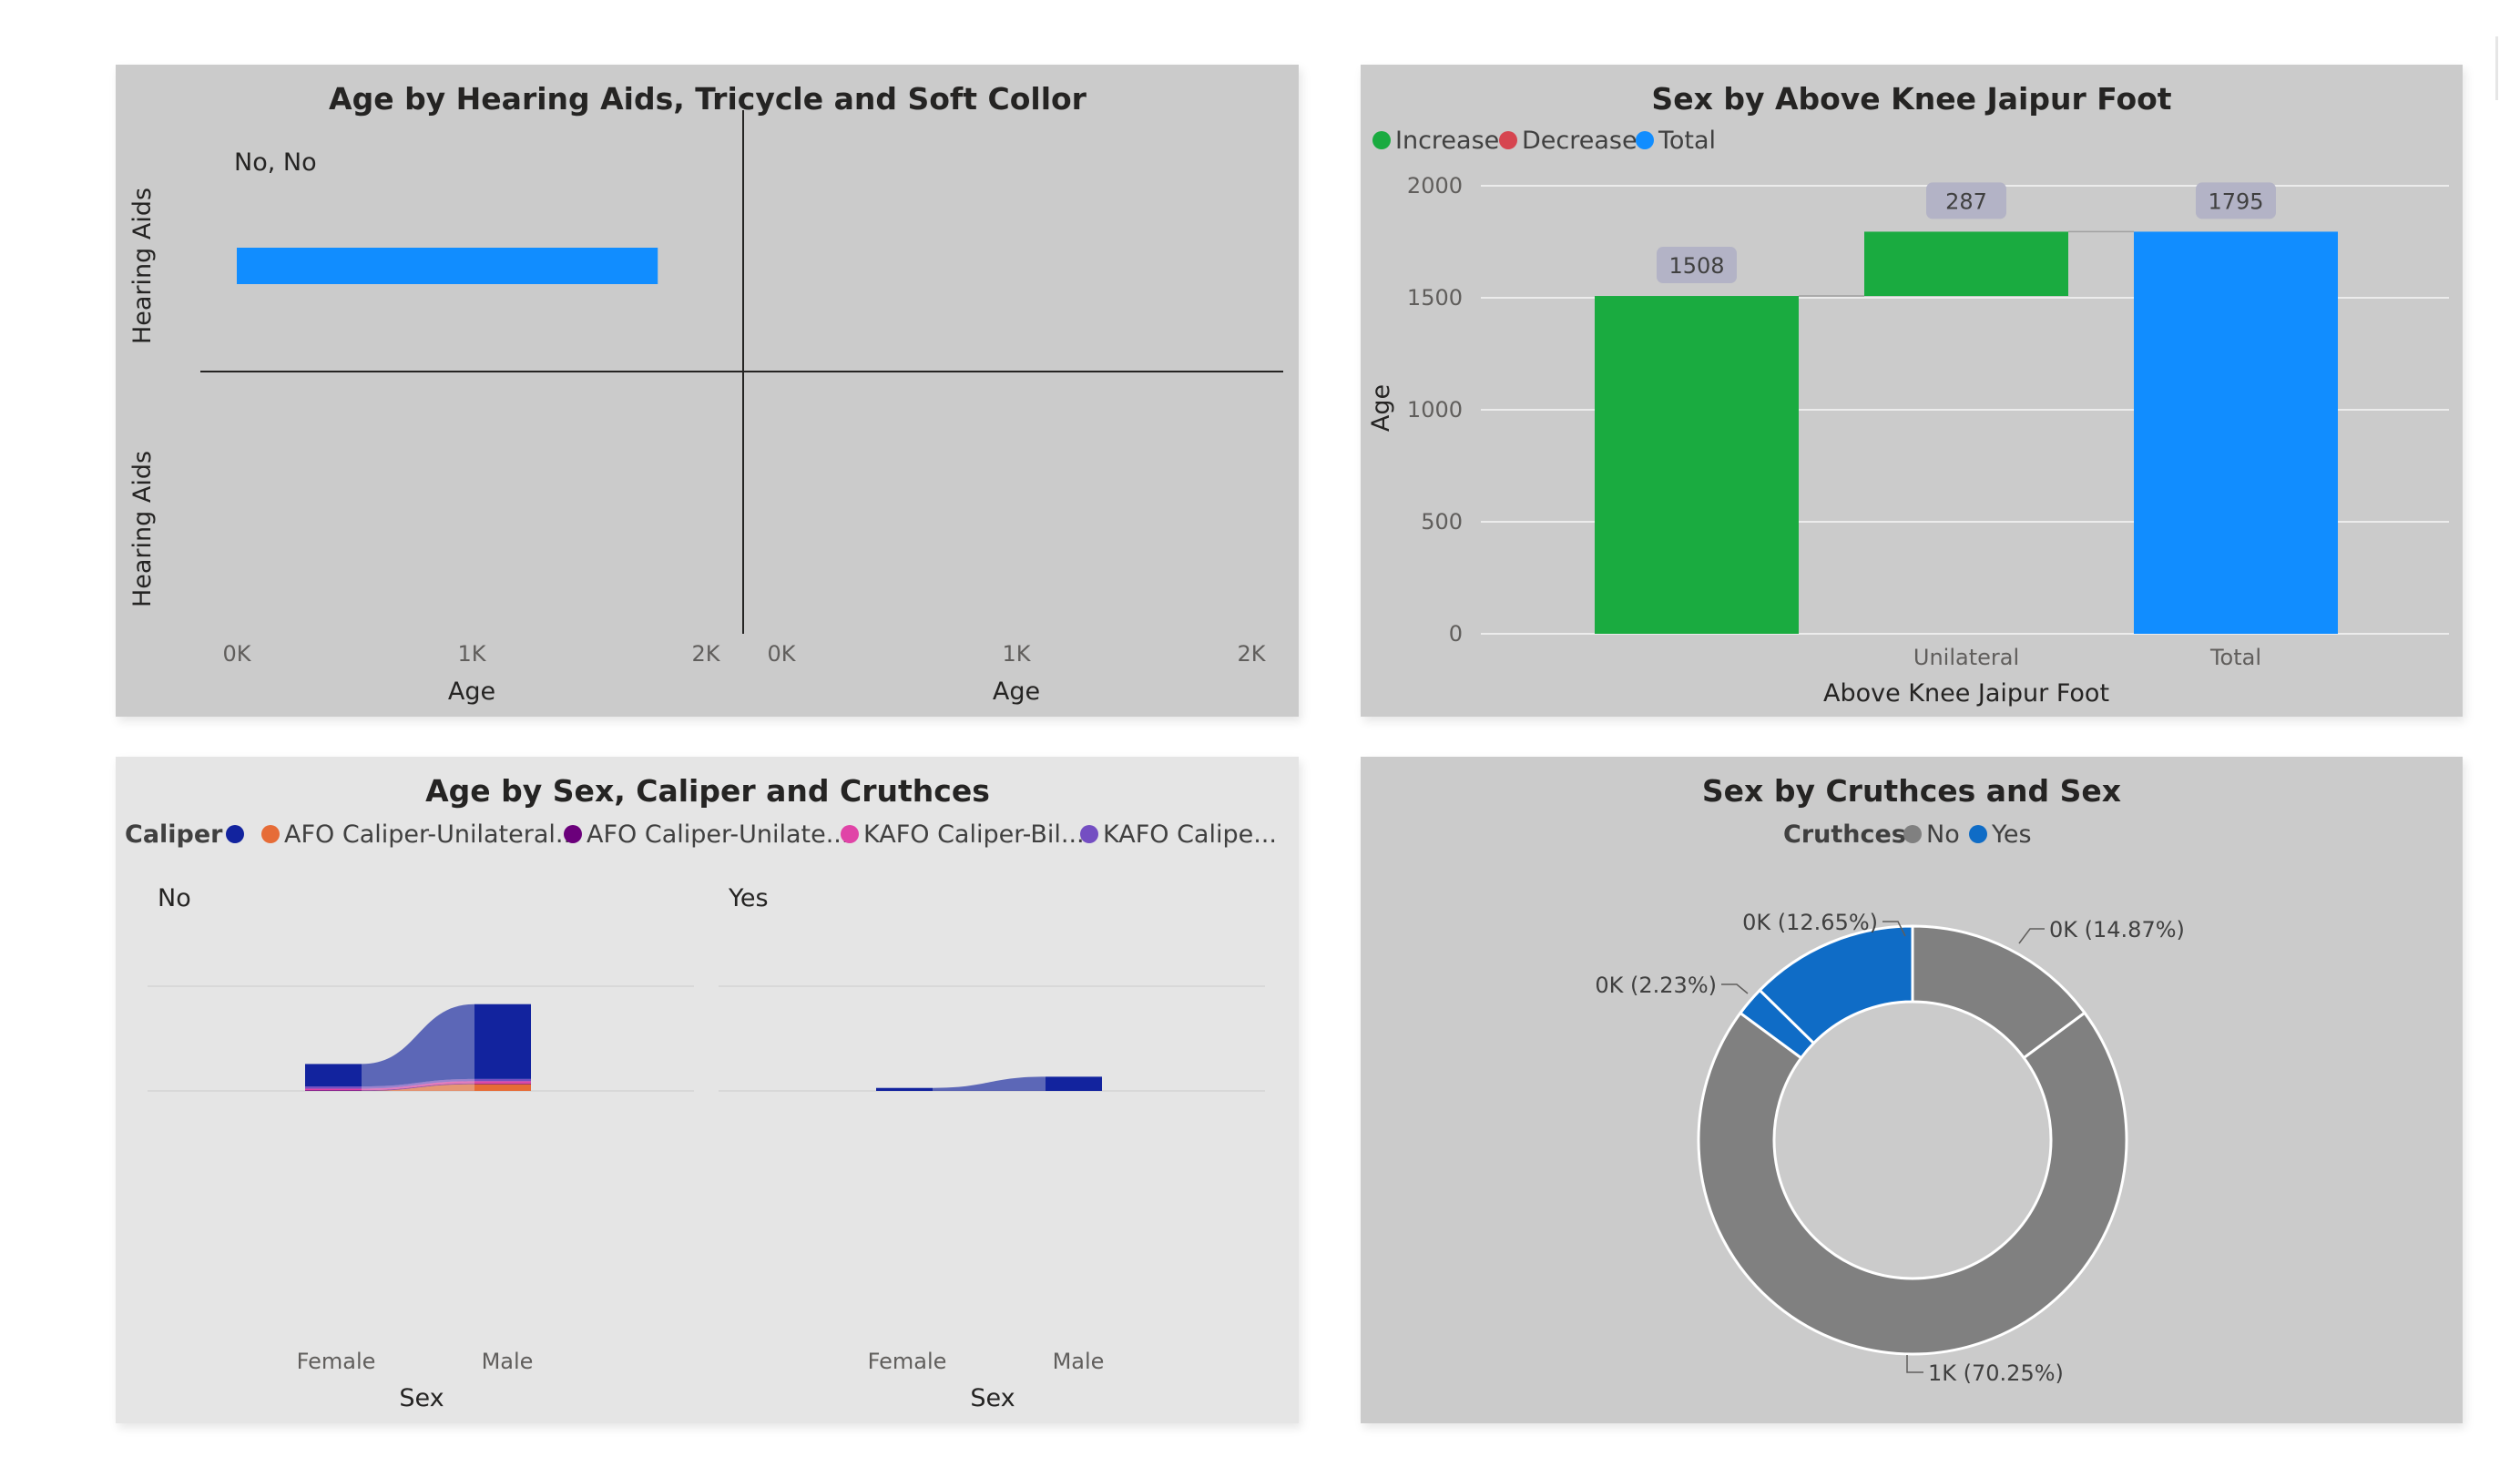 Image resolution: width=2520 pixels, height=1457 pixels. I want to click on chart-title: Age by Sex, Caliper and Cruthces, so click(707, 791).